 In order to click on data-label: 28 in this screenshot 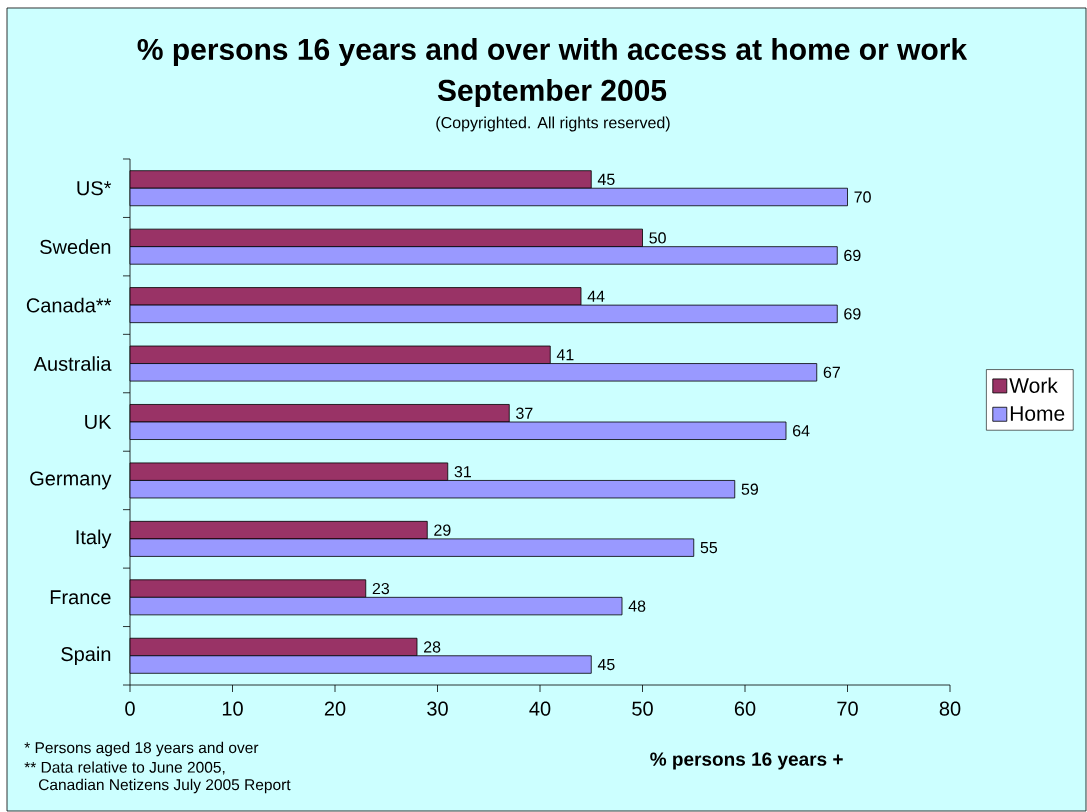, I will do `click(432, 647)`.